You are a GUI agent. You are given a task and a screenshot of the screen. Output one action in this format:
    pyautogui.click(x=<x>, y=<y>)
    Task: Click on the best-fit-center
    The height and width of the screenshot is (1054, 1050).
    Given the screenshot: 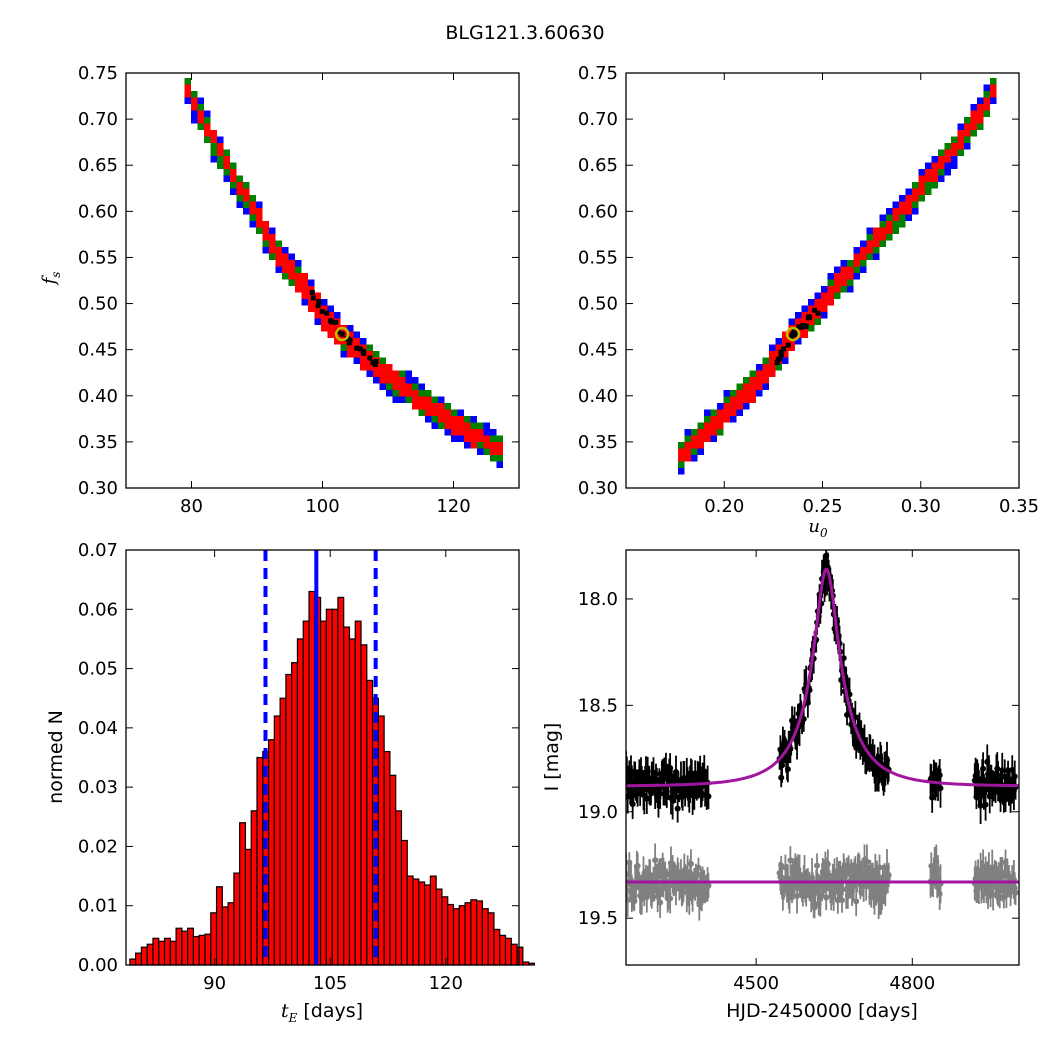 What is the action you would take?
    pyautogui.click(x=342, y=333)
    